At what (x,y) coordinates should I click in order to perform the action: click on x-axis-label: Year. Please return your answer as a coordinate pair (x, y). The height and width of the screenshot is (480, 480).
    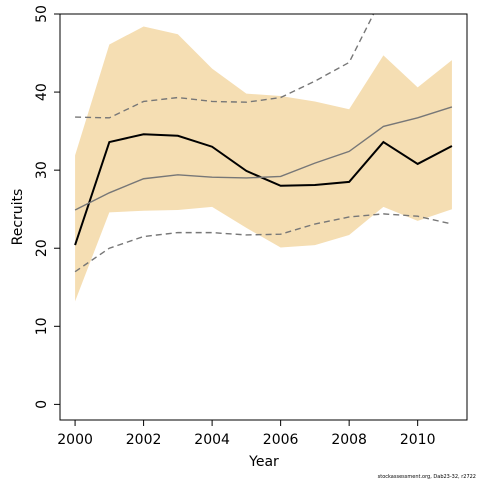
    Looking at the image, I should click on (263, 462).